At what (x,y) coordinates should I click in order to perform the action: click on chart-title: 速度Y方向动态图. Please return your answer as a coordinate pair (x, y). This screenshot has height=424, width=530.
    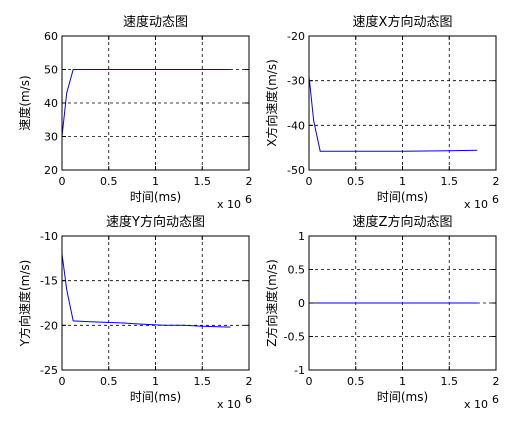
    Looking at the image, I should click on (155, 222).